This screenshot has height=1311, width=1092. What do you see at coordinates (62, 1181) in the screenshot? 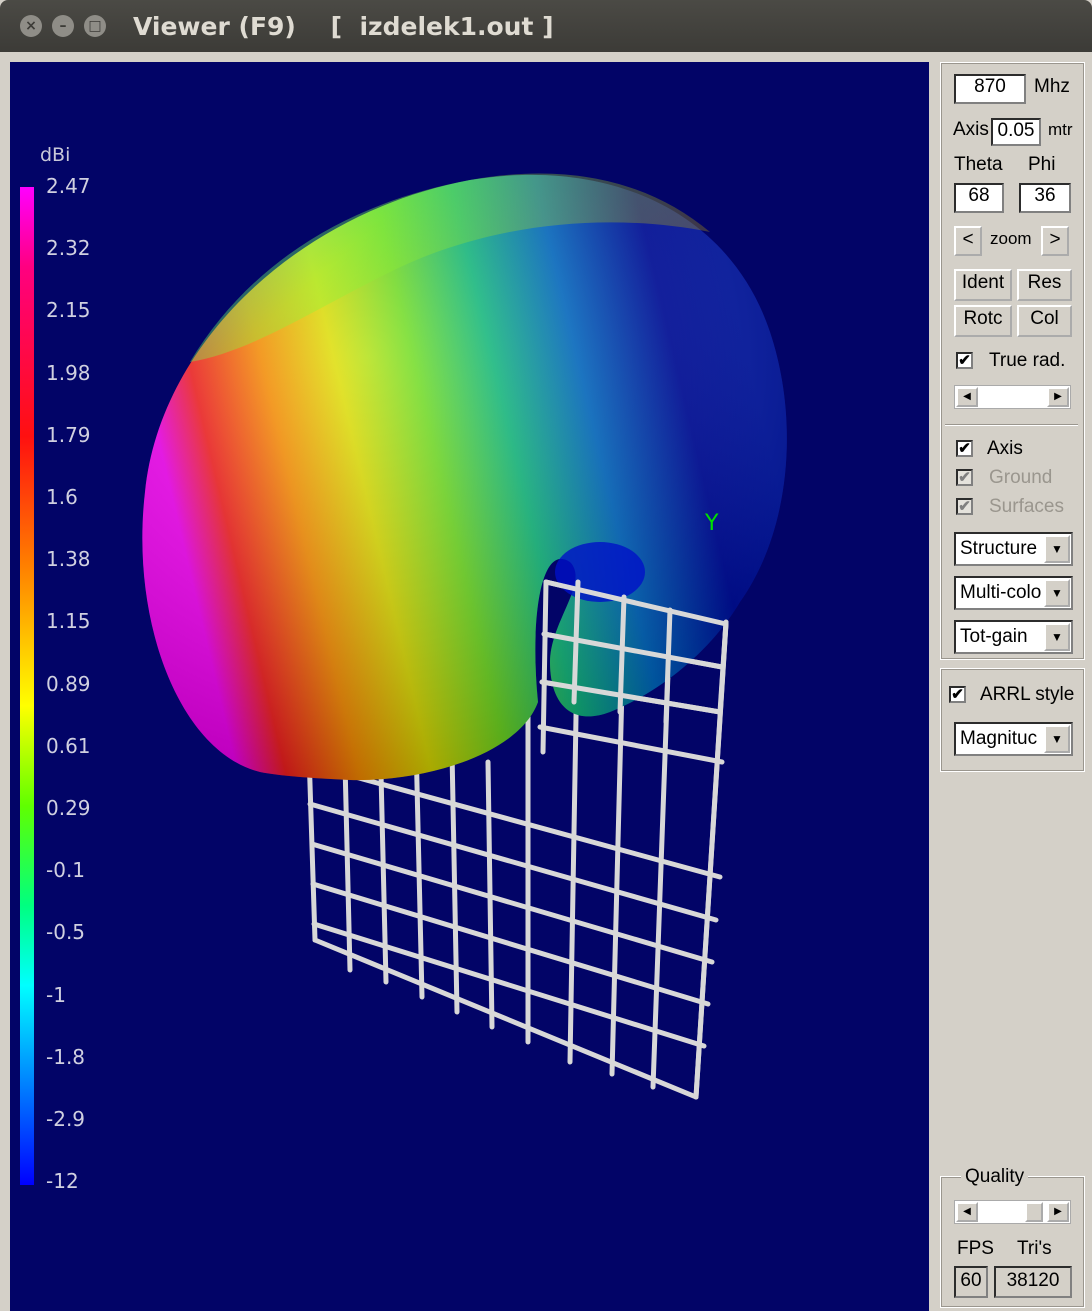
I see `scale-label: -12` at bounding box center [62, 1181].